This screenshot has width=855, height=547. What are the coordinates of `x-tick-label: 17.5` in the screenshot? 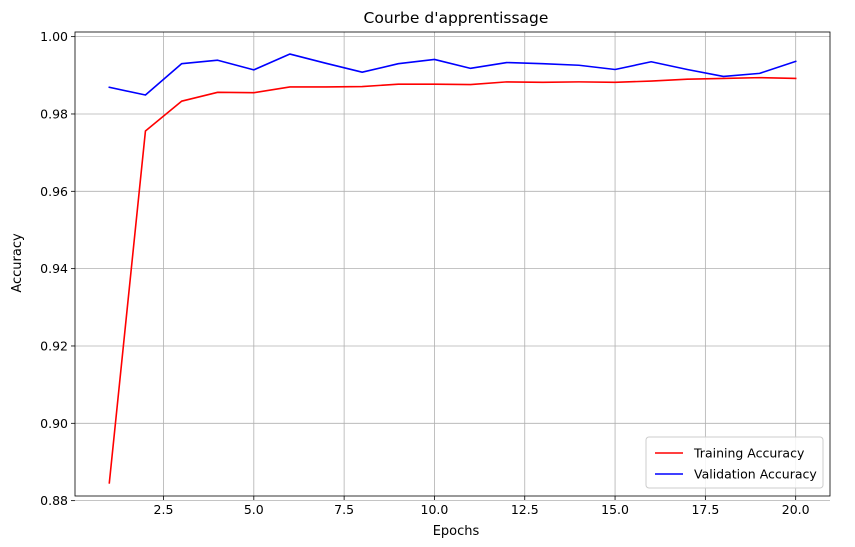 It's located at (705, 509).